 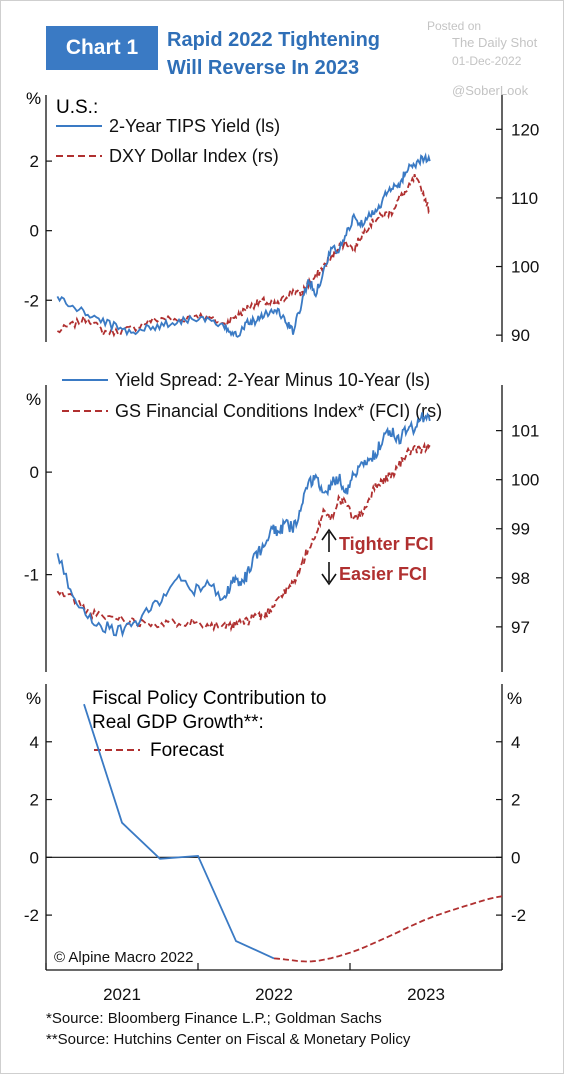 I want to click on panel1-right-tick-label: 110, so click(x=524, y=198).